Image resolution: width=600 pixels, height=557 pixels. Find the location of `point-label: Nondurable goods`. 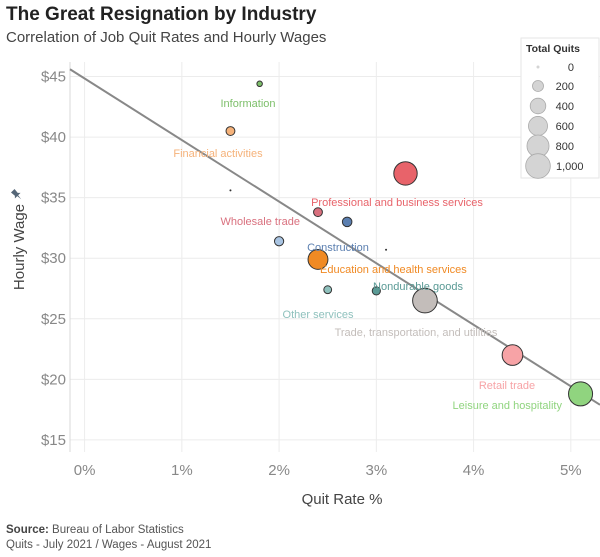

point-label: Nondurable goods is located at coordinates (418, 287).